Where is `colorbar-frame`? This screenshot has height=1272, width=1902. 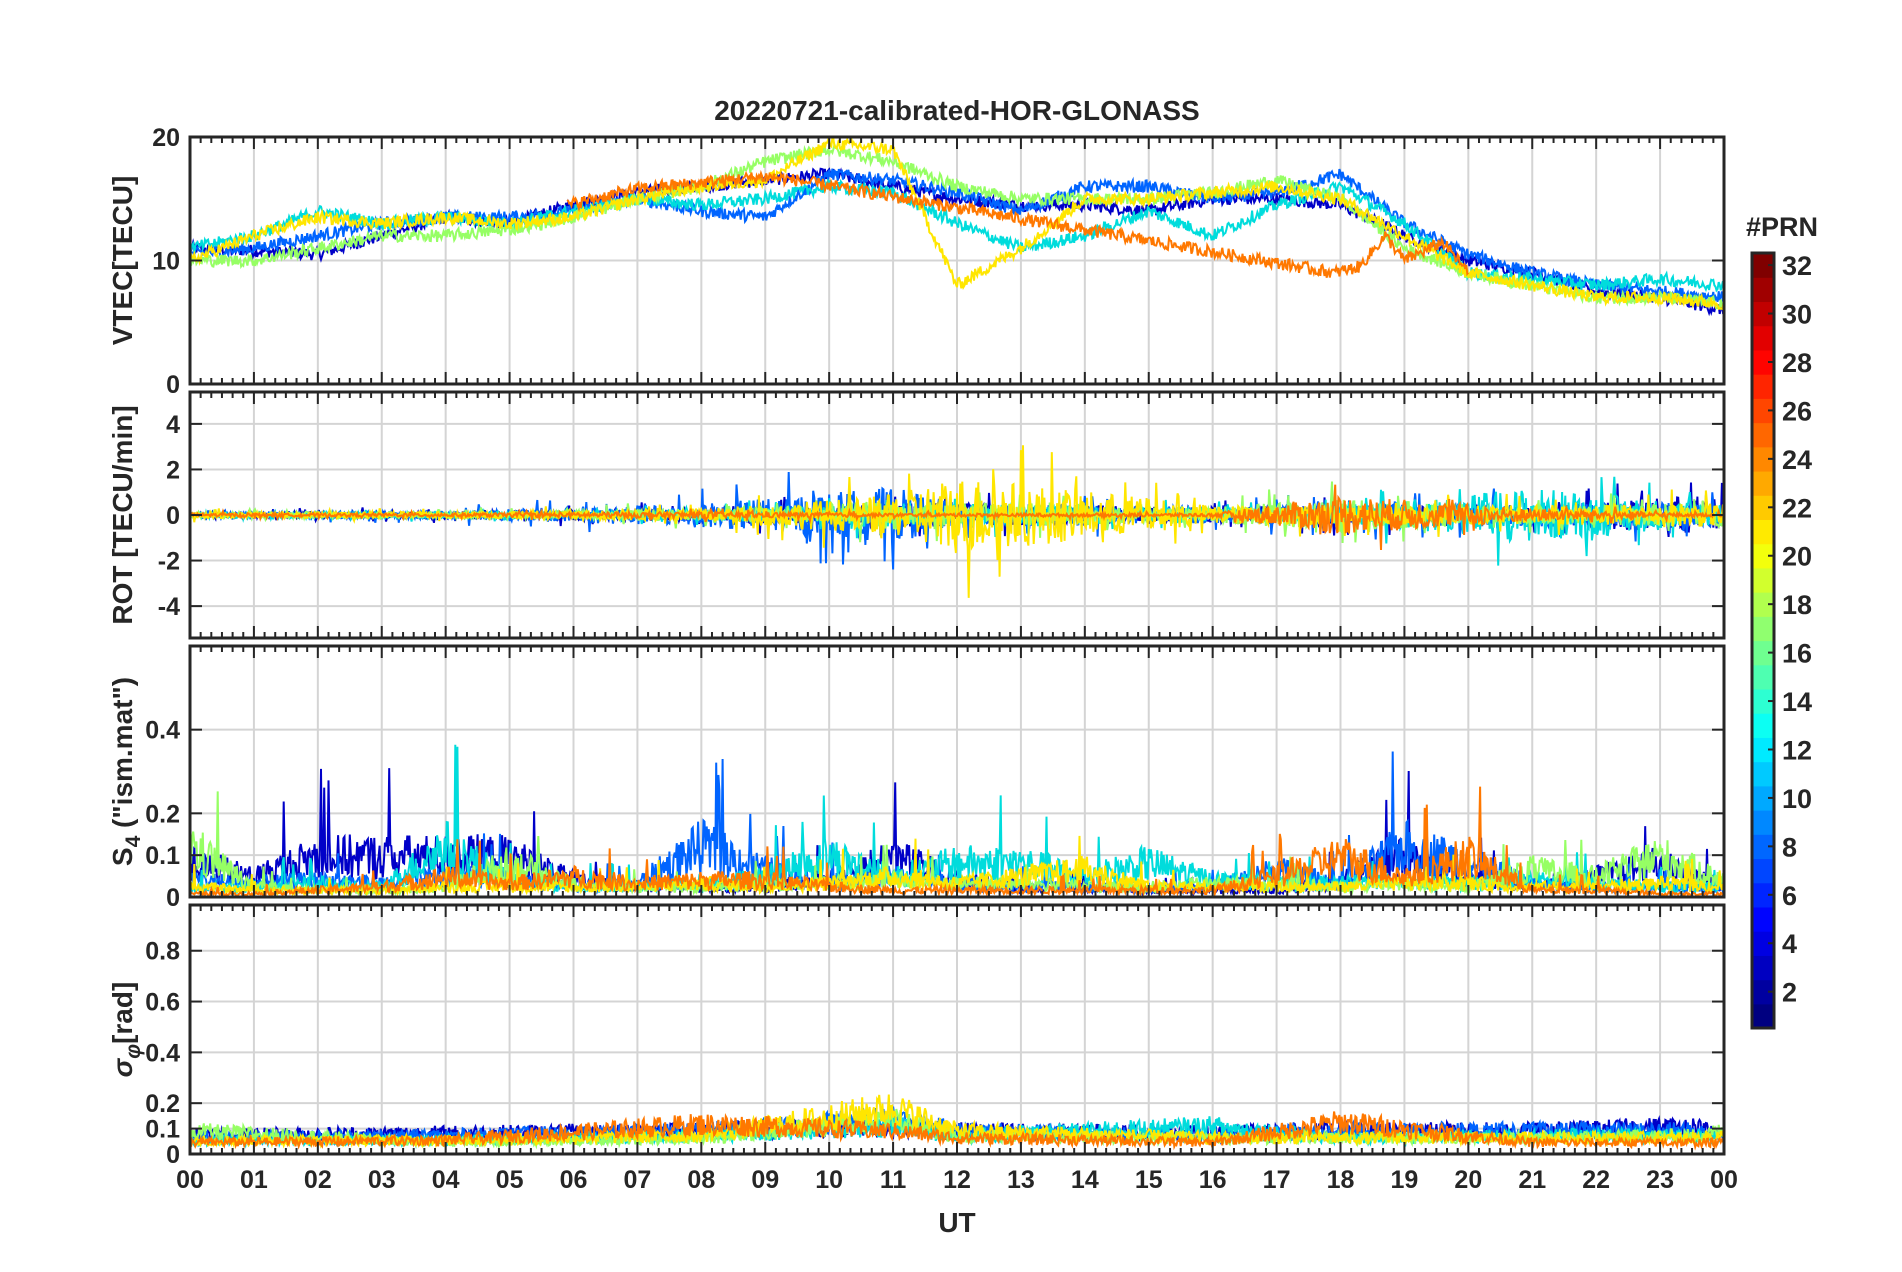 colorbar-frame is located at coordinates (1763, 640).